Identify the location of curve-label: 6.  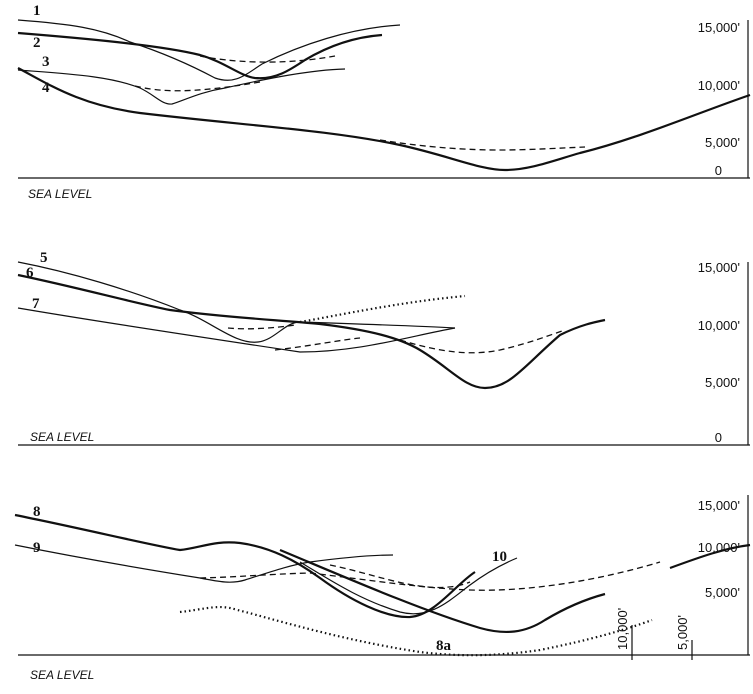
(30, 273).